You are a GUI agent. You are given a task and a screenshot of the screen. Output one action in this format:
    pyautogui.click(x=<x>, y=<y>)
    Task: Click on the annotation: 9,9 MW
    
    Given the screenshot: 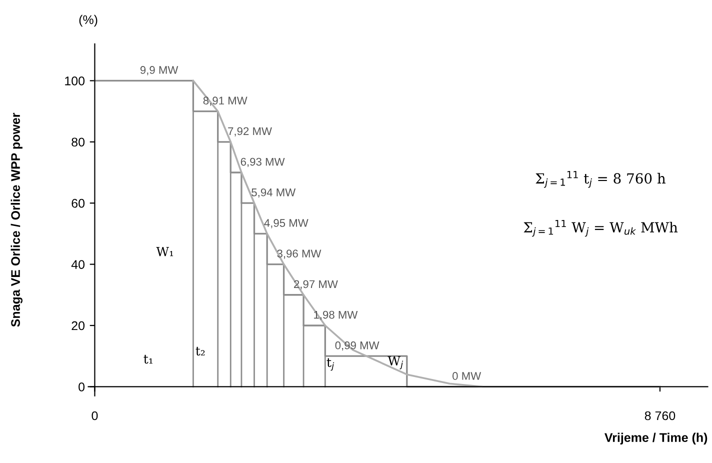 What is the action you would take?
    pyautogui.click(x=159, y=71)
    